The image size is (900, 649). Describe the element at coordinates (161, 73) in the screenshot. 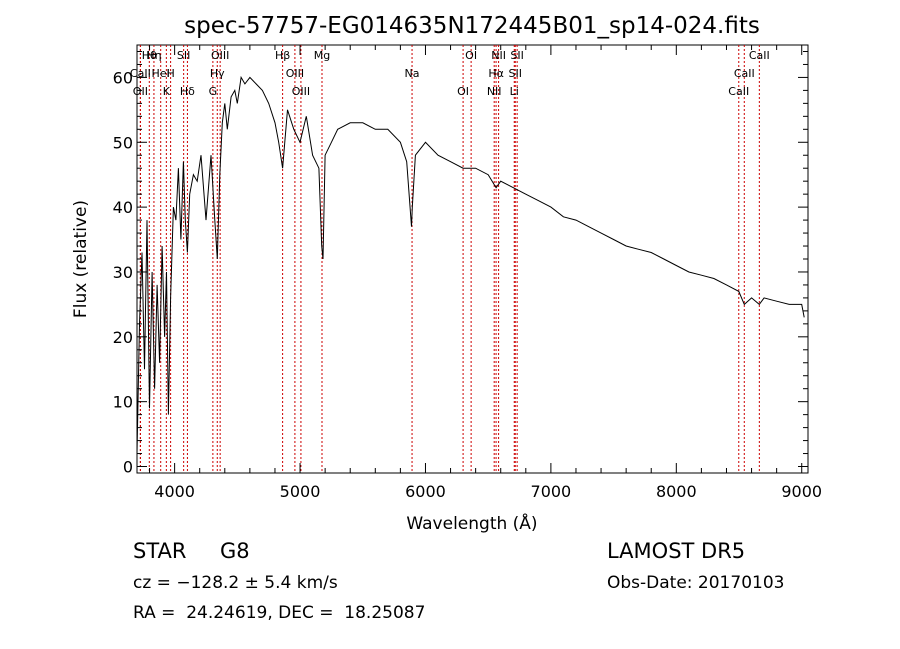

I see `marker-label: HeI` at that location.